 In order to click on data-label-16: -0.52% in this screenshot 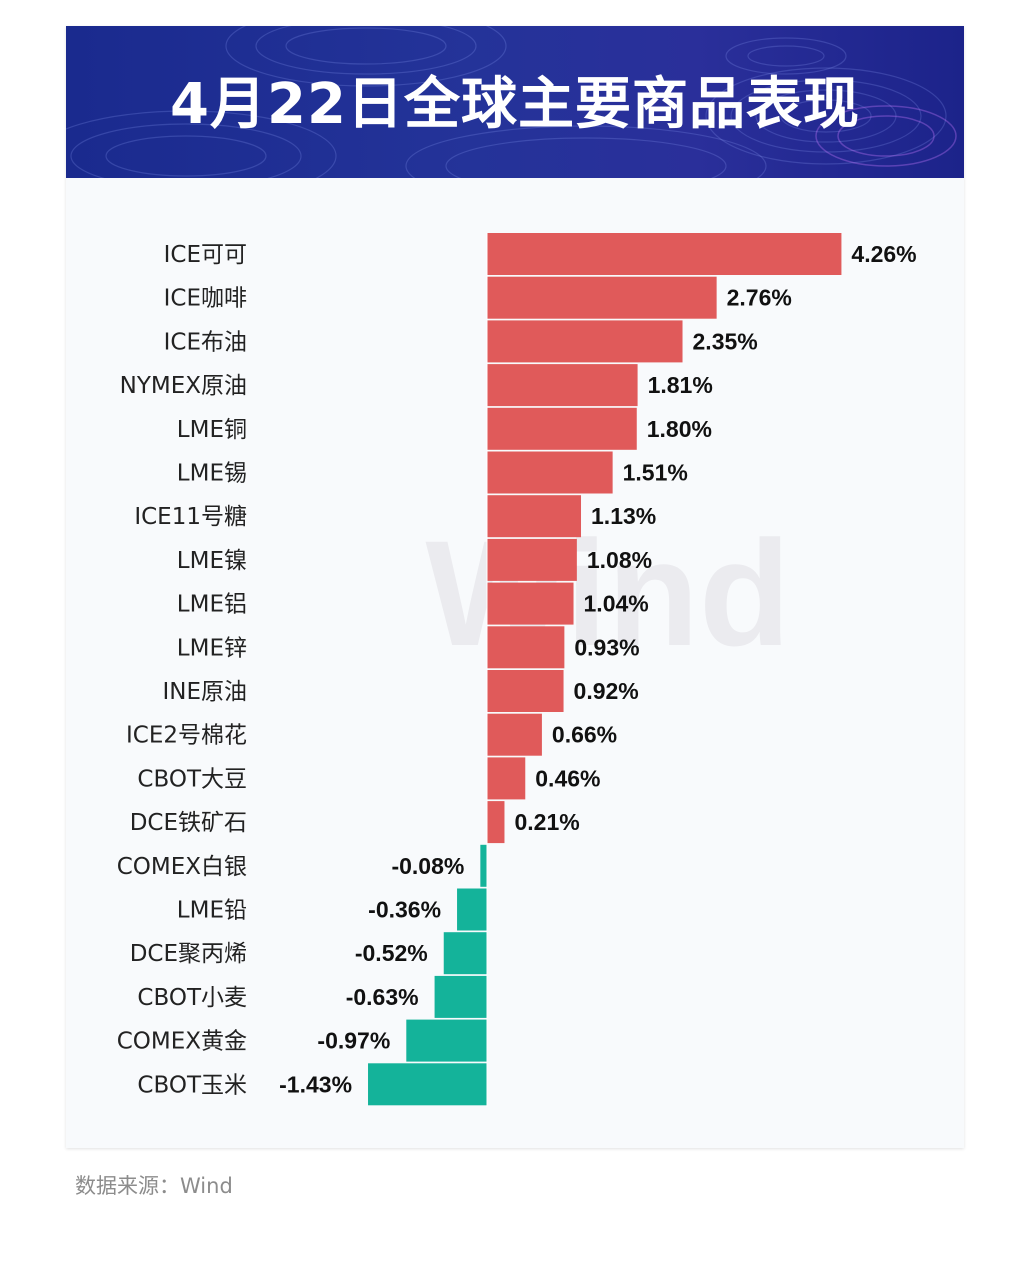, I will do `click(391, 953)`.